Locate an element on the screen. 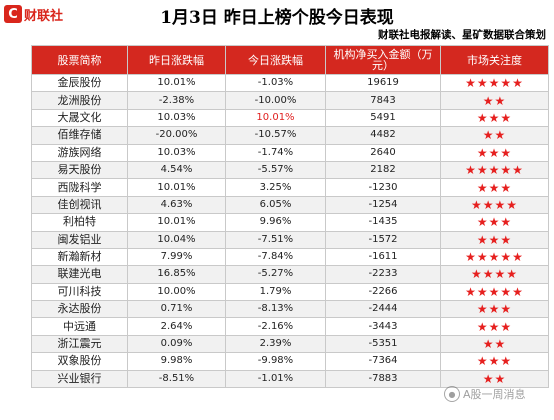 This screenshot has height=420, width=554. header-stock-name: 股票简称 is located at coordinates (79, 60).